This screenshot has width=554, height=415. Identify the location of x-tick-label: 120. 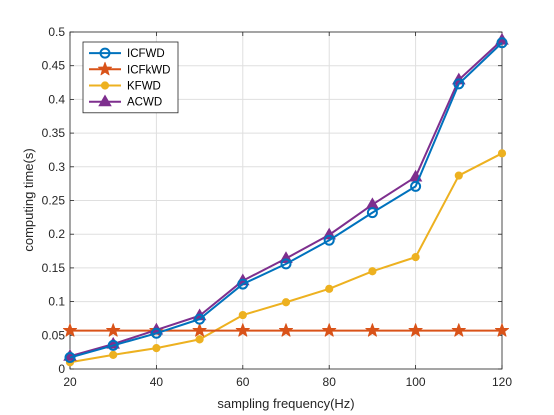
(502, 382).